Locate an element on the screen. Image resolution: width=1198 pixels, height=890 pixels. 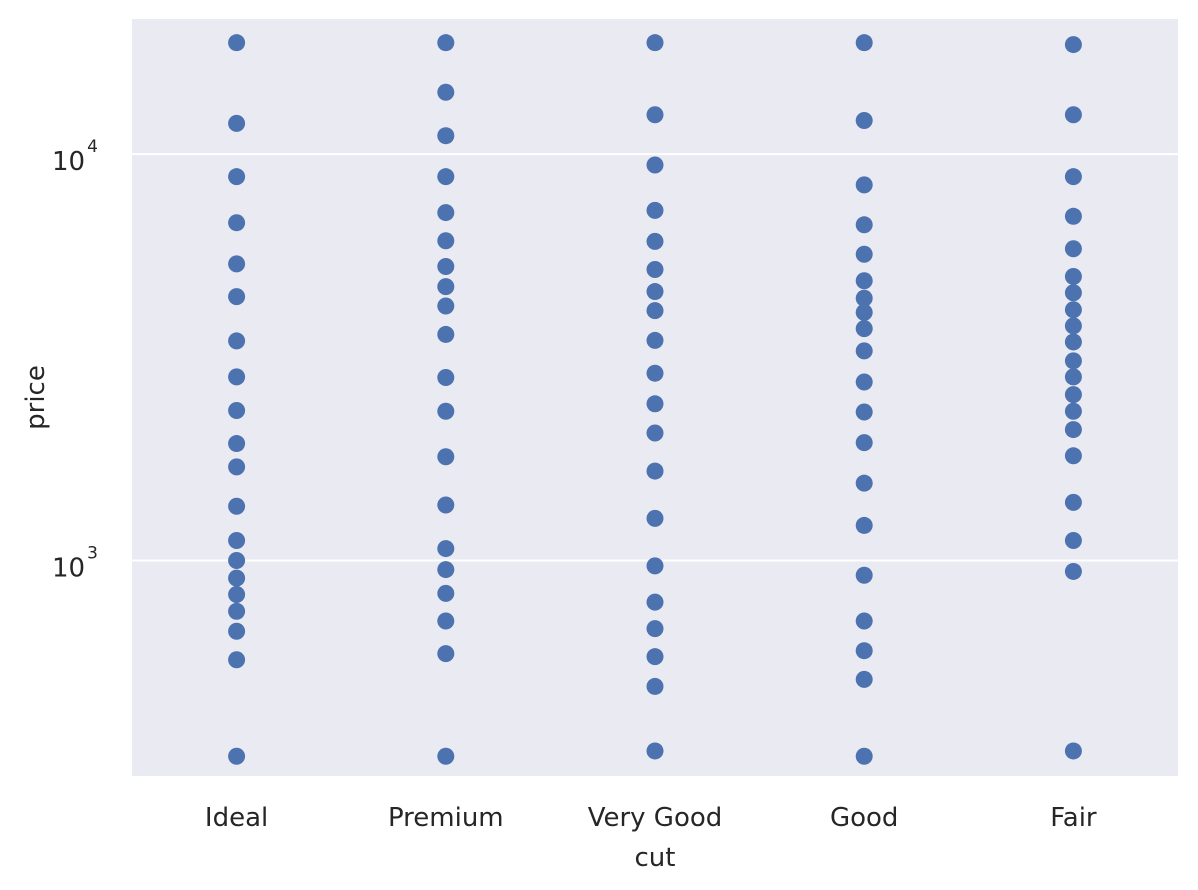
x-tick-label: Very Good is located at coordinates (655, 818).